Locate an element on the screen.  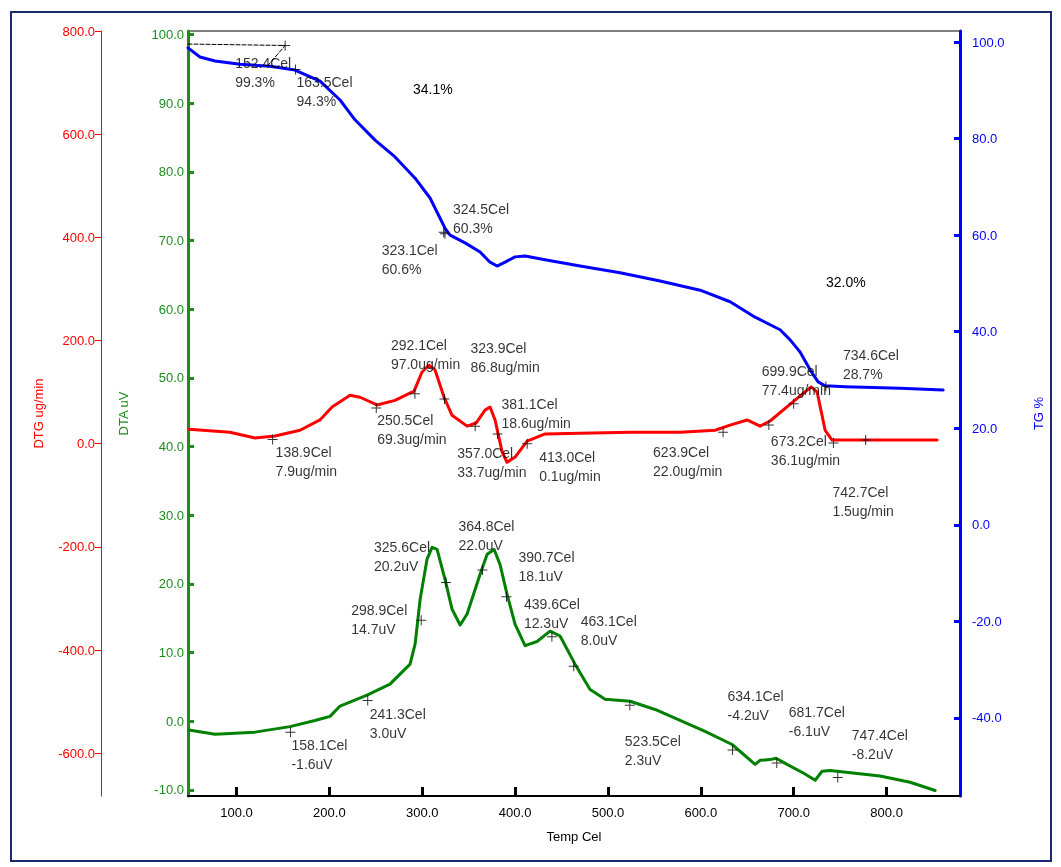
data-label: 523.5Cel 2.3uV is located at coordinates (652, 750).